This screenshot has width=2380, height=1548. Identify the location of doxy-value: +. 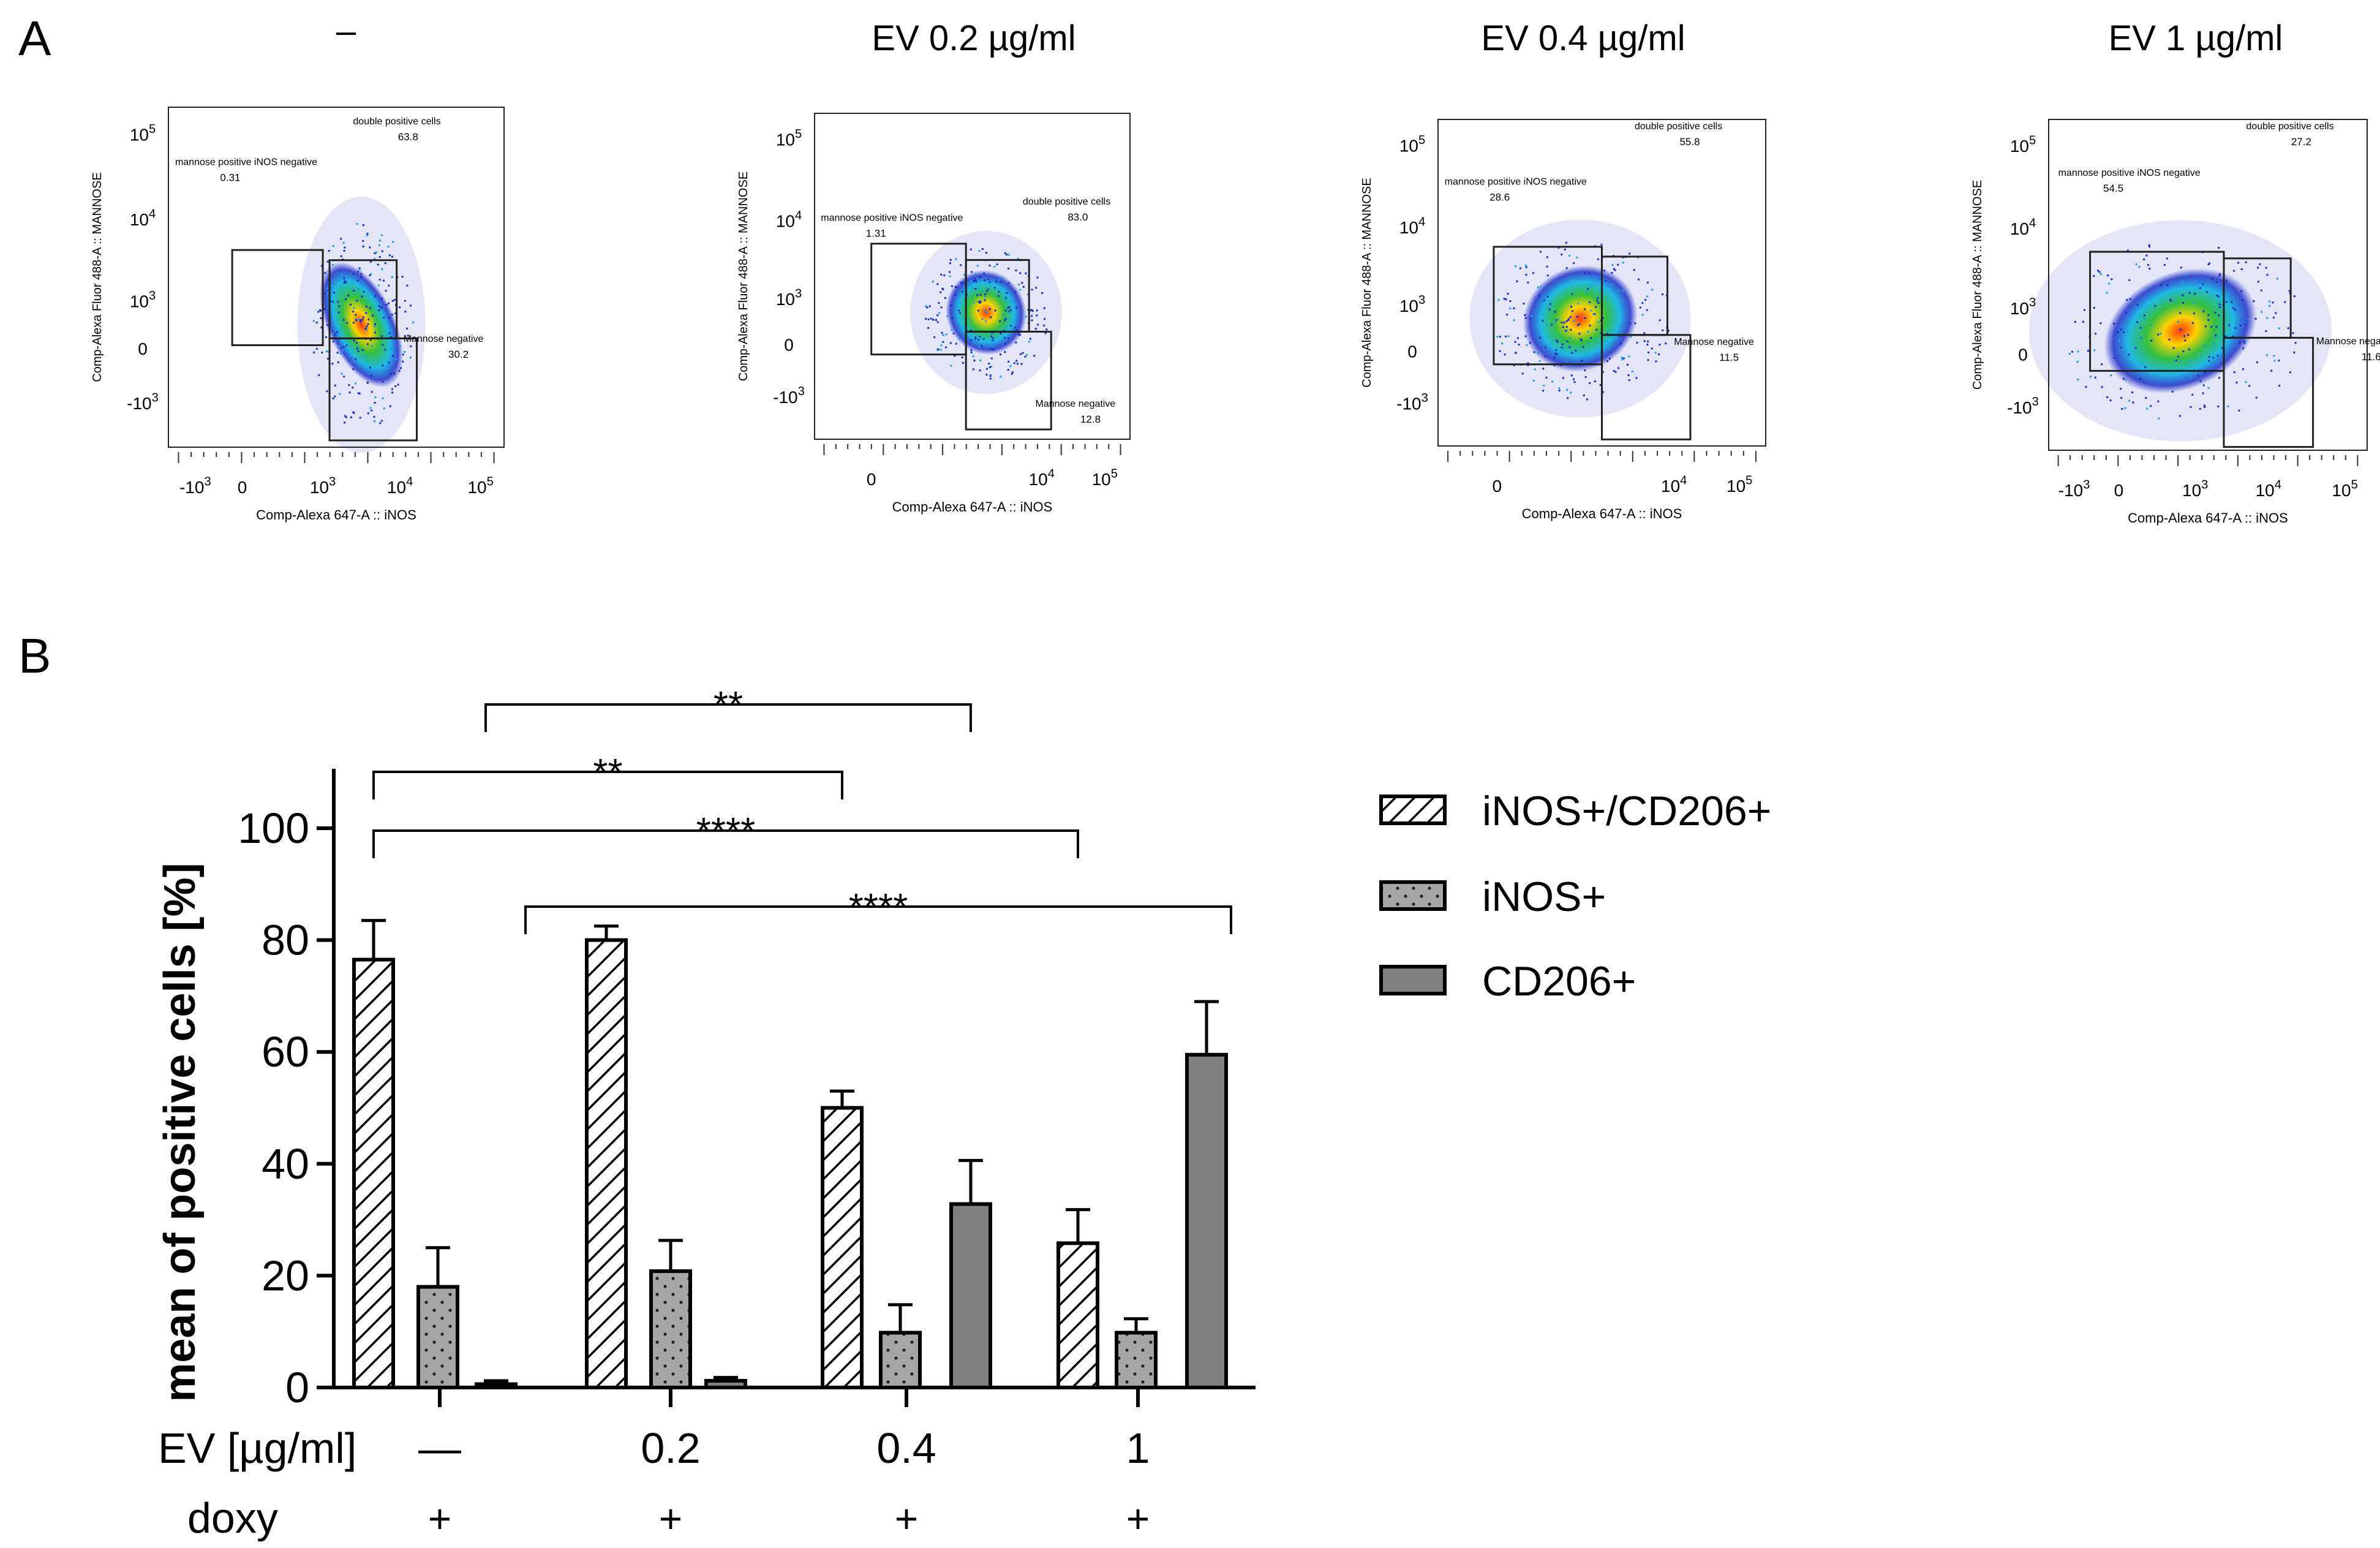
(671, 1518).